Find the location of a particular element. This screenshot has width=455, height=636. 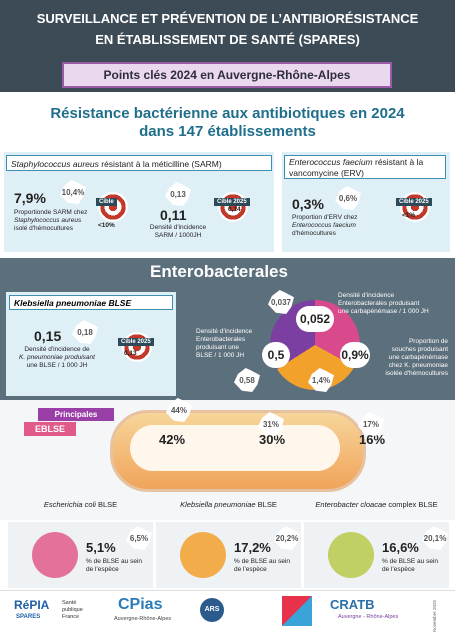

label-line: K. pneumoniae produisant is located at coordinates (57, 357).